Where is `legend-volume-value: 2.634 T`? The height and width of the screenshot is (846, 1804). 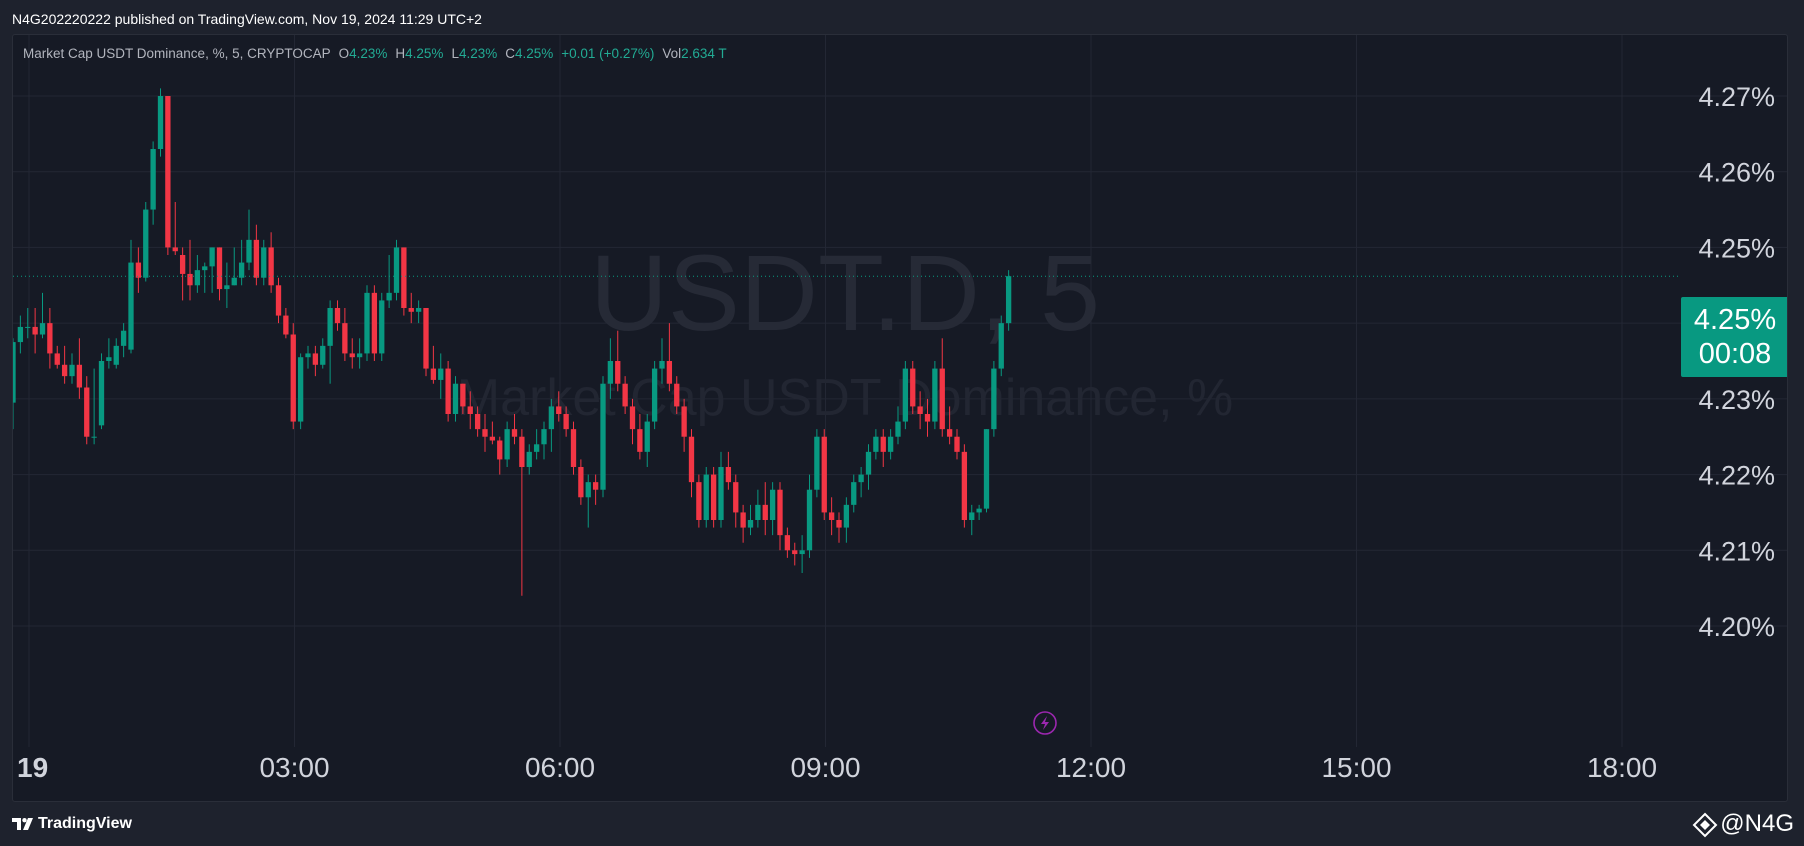 legend-volume-value: 2.634 T is located at coordinates (704, 53).